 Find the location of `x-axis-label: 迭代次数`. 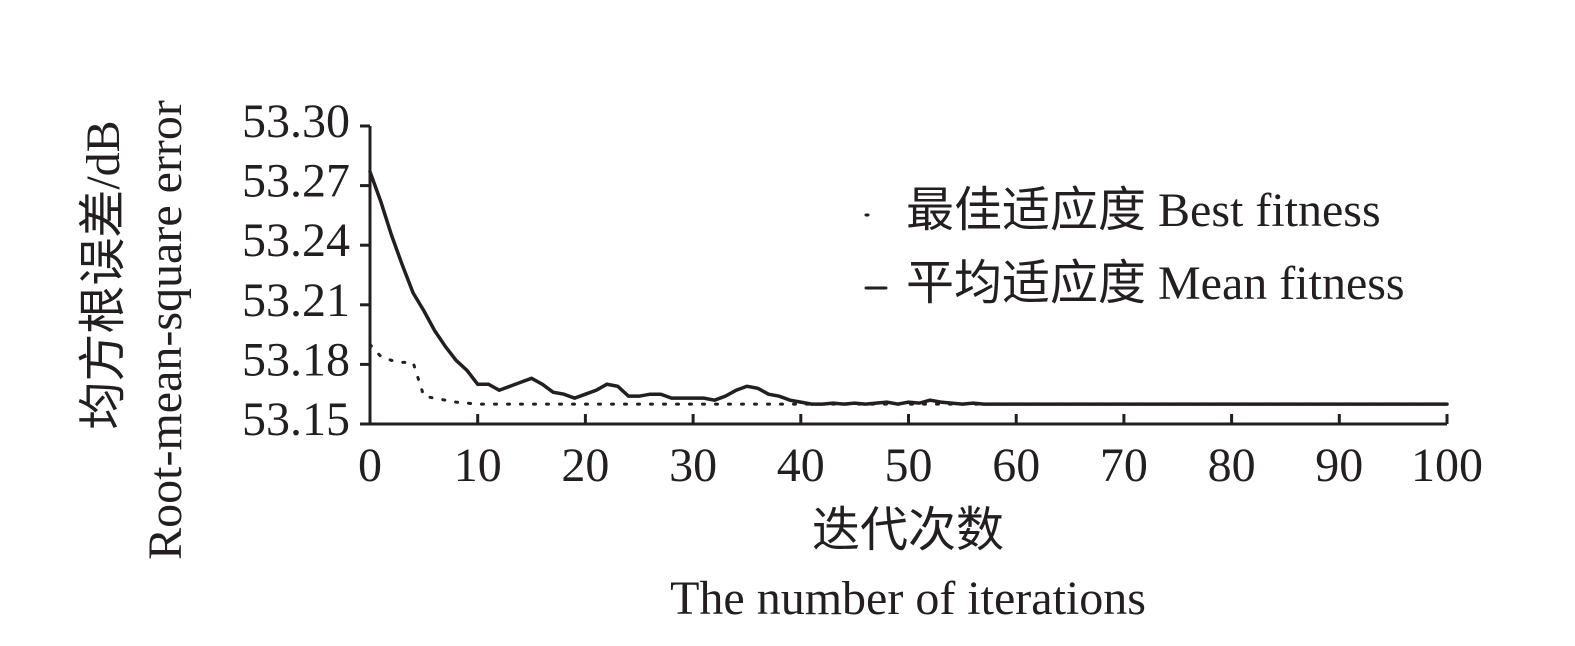

x-axis-label: 迭代次数 is located at coordinates (908, 530).